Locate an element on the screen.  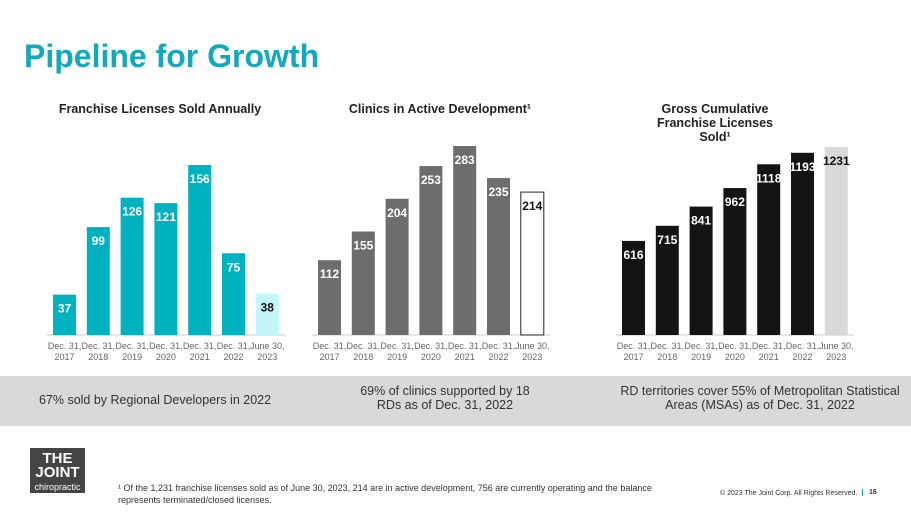
data-label: 616 is located at coordinates (633, 255).